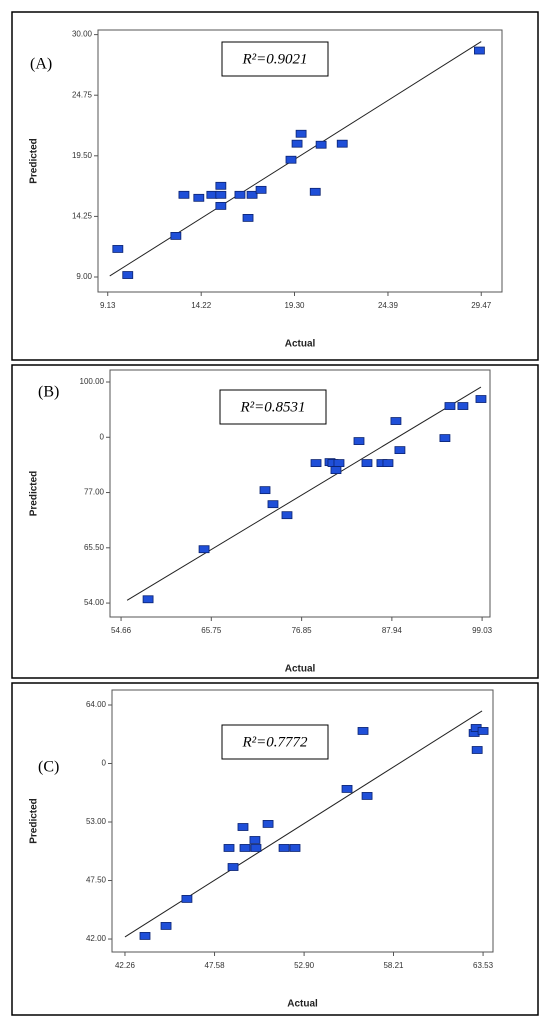 The height and width of the screenshot is (1024, 550). Describe the element at coordinates (94, 602) in the screenshot. I see `y-tick-label: 54.00` at that location.